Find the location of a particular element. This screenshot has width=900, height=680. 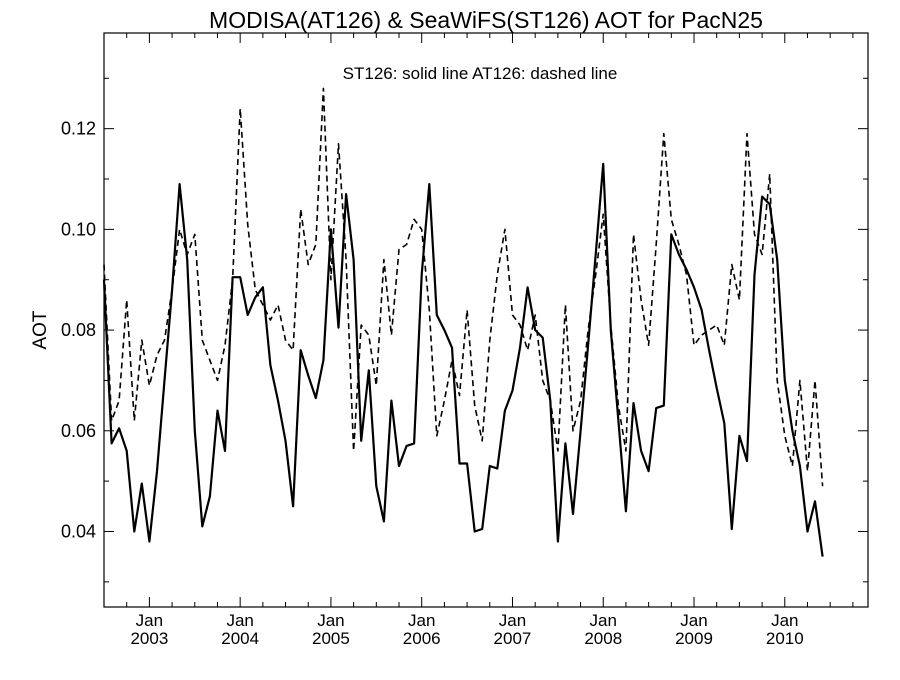

x-tick-year-label: 2009 is located at coordinates (694, 638).